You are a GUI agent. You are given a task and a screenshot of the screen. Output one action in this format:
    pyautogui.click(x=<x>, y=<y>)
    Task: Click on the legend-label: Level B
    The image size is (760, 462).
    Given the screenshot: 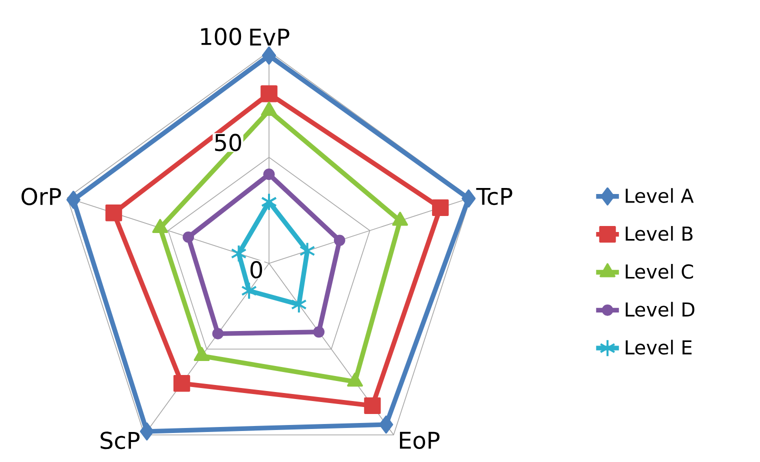 What is the action you would take?
    pyautogui.click(x=659, y=233)
    